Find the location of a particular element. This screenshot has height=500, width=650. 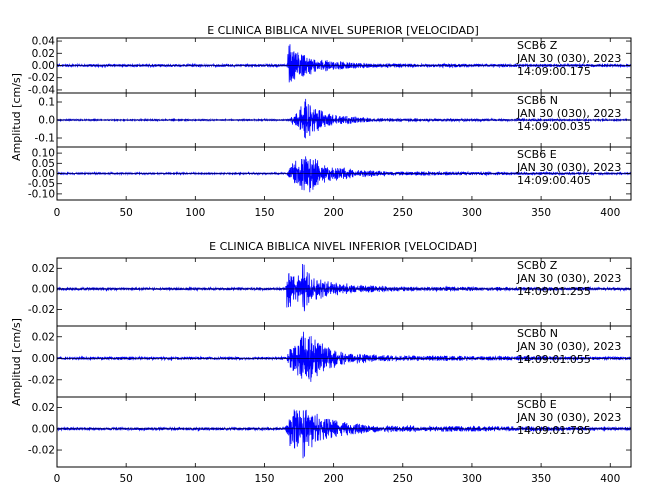

station-component-label: SCB0 E is located at coordinates (537, 404).